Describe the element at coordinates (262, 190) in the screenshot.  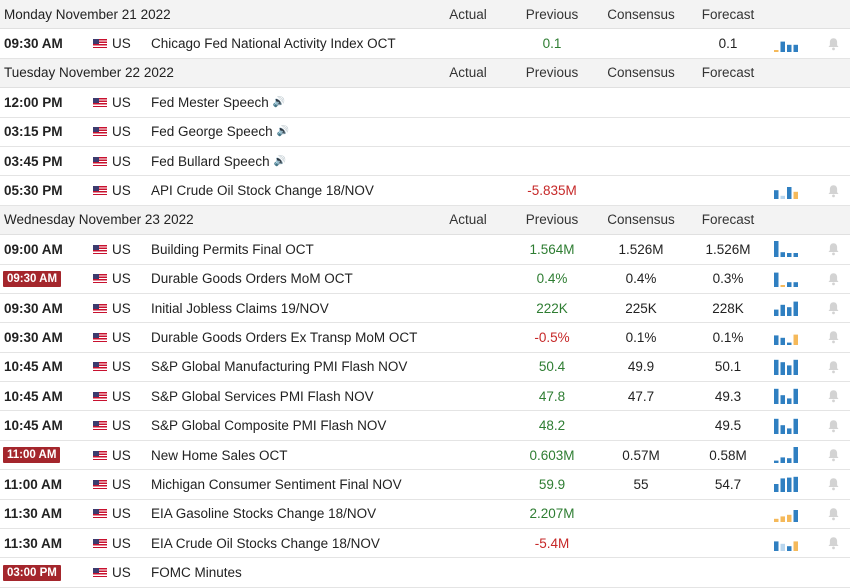
I see `event-name: API Crude Oil Stock Change 18/NOV` at that location.